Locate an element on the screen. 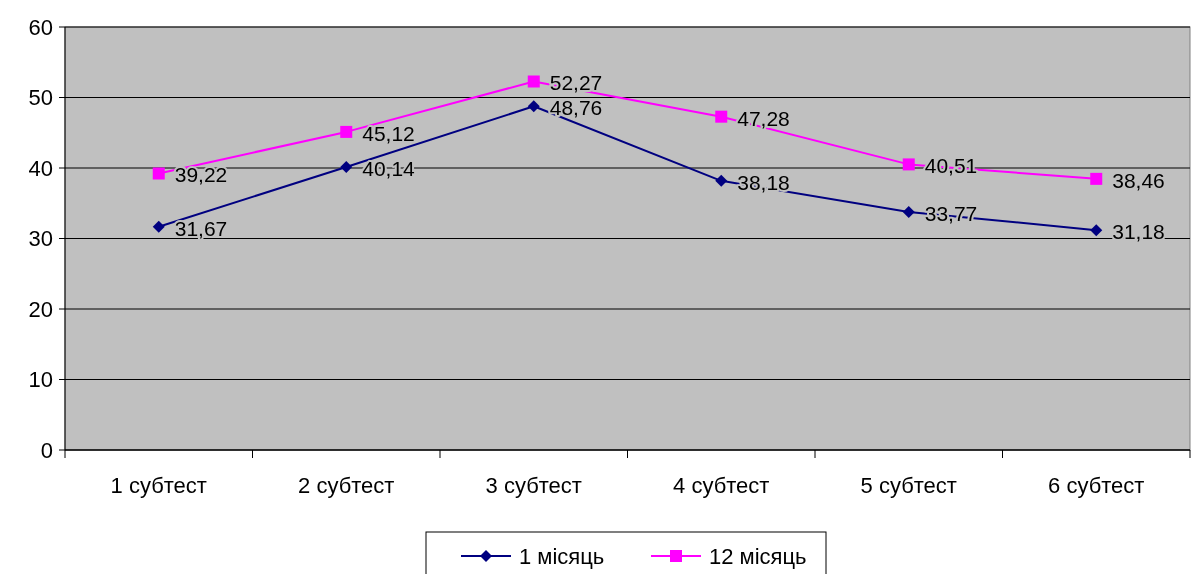 The width and height of the screenshot is (1192, 574). x-tick-label: 1 субтест is located at coordinates (158, 485).